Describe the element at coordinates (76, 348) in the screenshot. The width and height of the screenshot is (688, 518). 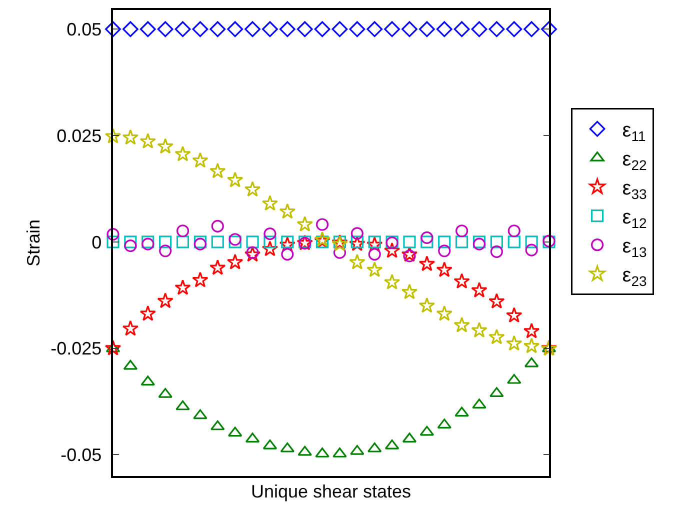
I see `y-tick-label: -0.025` at that location.